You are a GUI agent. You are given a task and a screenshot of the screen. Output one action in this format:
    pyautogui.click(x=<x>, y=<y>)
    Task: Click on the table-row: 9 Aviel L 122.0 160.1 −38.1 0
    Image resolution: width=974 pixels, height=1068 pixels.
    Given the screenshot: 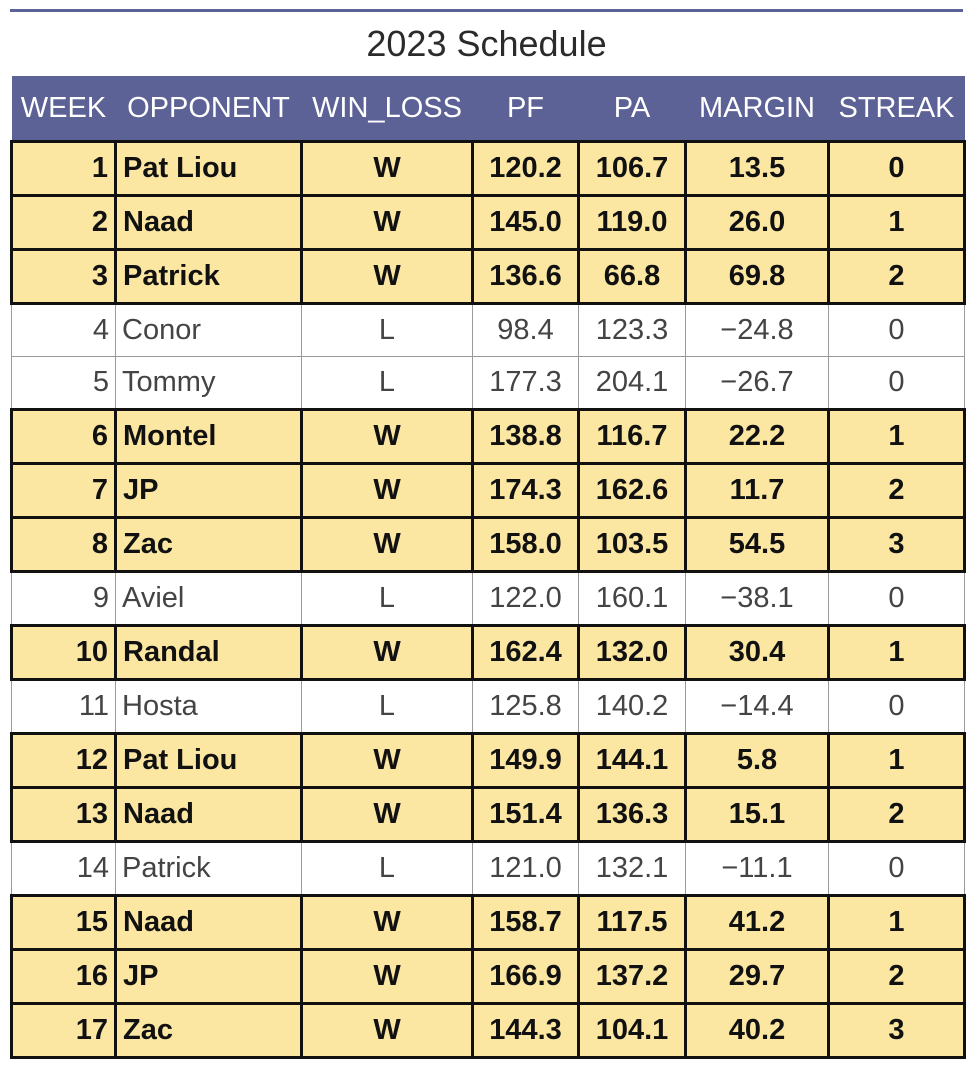 What is the action you would take?
    pyautogui.click(x=488, y=598)
    